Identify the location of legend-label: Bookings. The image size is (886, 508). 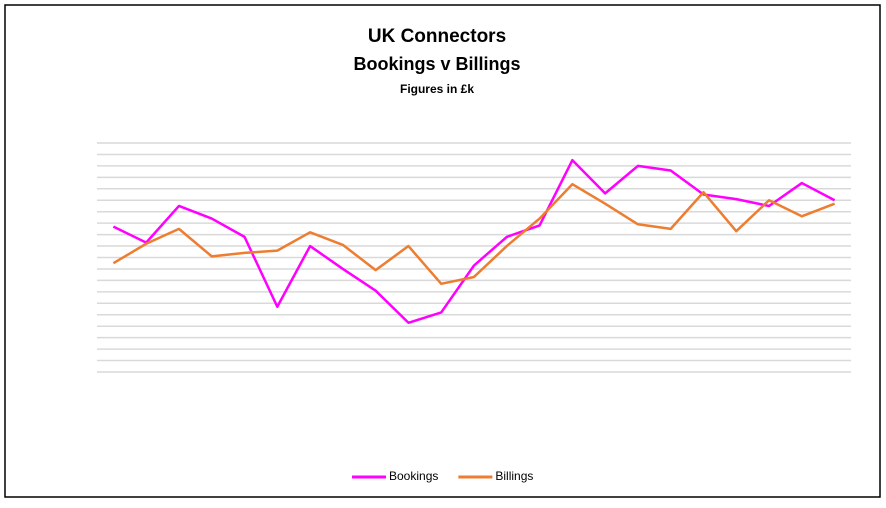
(413, 476).